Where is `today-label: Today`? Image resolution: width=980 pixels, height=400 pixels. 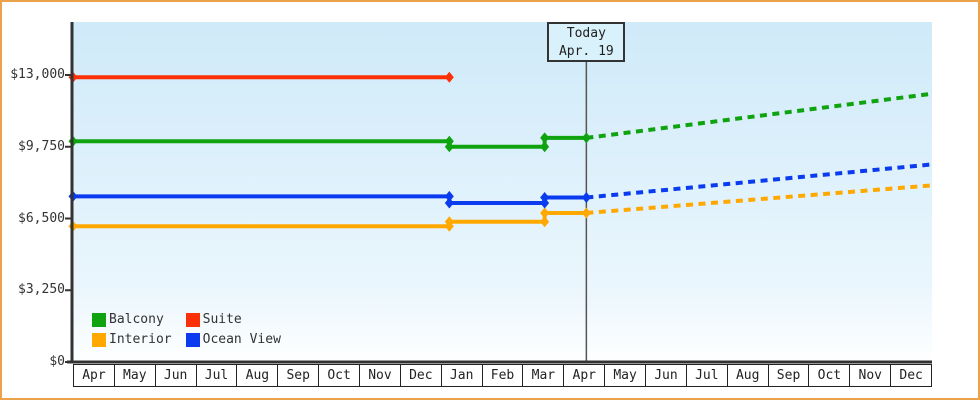
today-label: Today is located at coordinates (586, 33).